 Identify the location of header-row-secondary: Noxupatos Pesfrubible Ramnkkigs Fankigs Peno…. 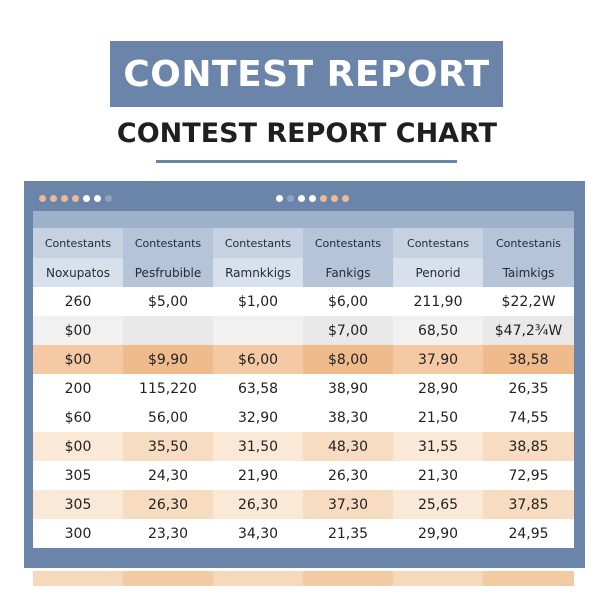
(303, 272).